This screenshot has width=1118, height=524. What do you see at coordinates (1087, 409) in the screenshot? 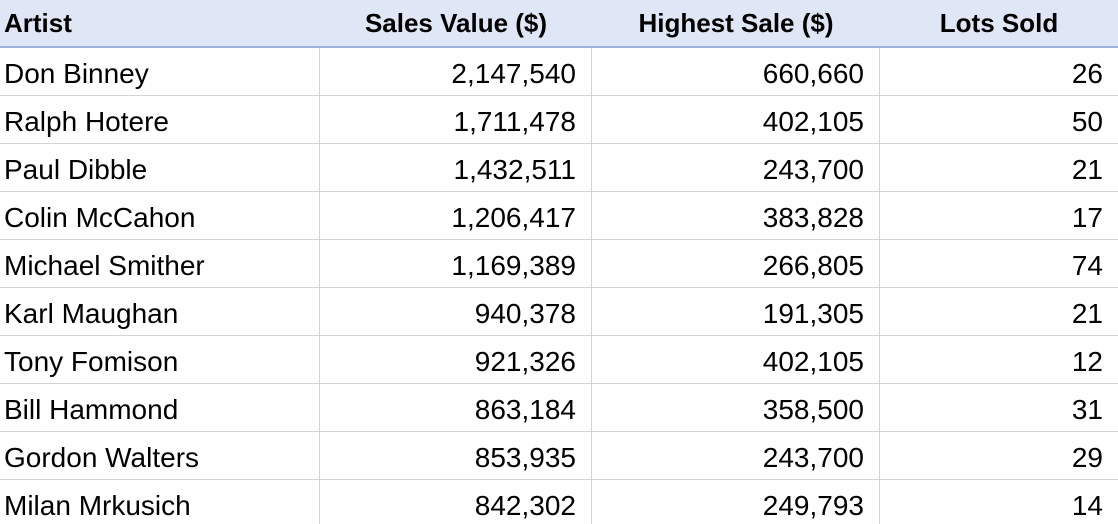
I see `number-cell: 31` at bounding box center [1087, 409].